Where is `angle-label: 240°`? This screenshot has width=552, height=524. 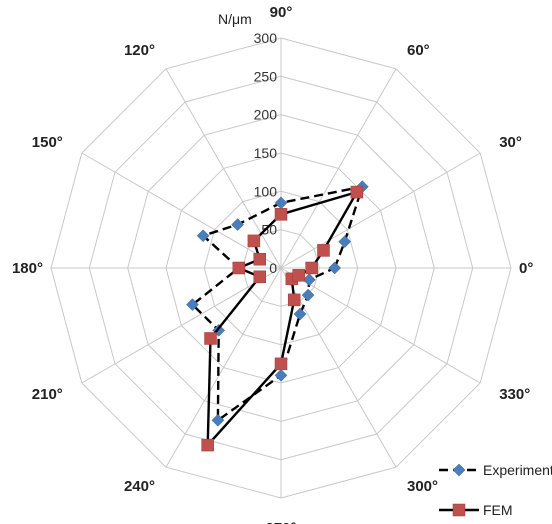
angle-label: 240° is located at coordinates (139, 486).